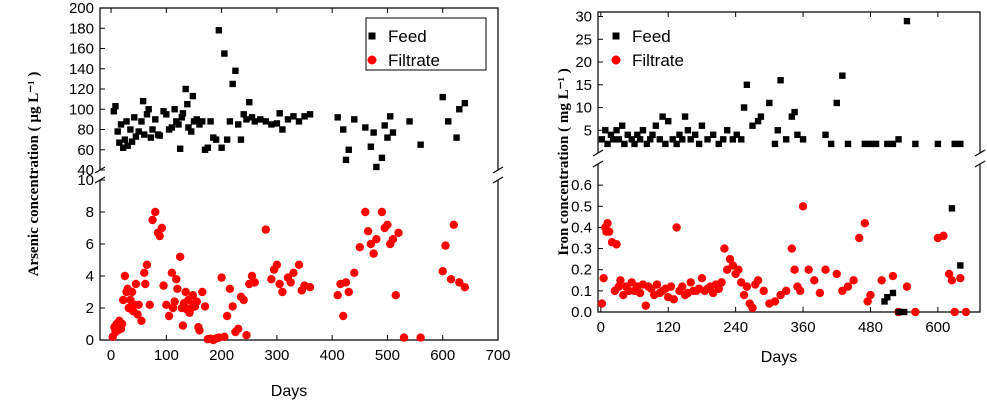 This screenshot has height=406, width=987. I want to click on iron-y-tick-label: 5, so click(588, 130).